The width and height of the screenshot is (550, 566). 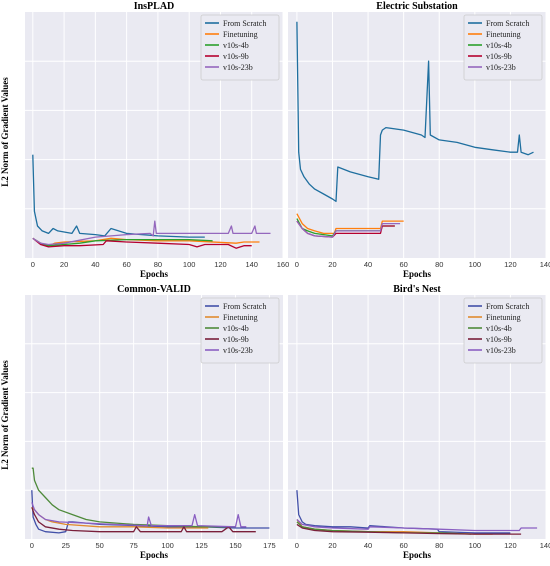 I want to click on x-tick-label: 150, so click(x=235, y=545).